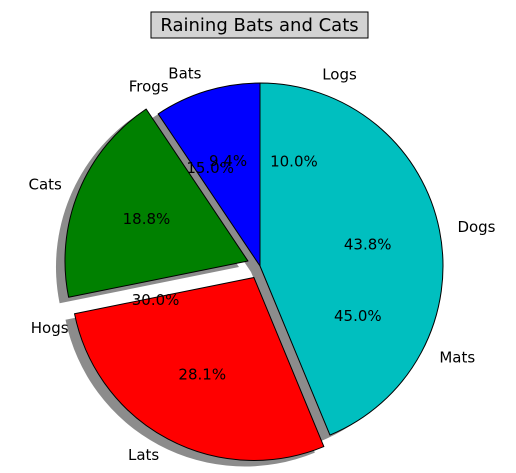 This screenshot has width=516, height=473. Describe the element at coordinates (339, 75) in the screenshot. I see `slice-label-logs: Logs` at that location.